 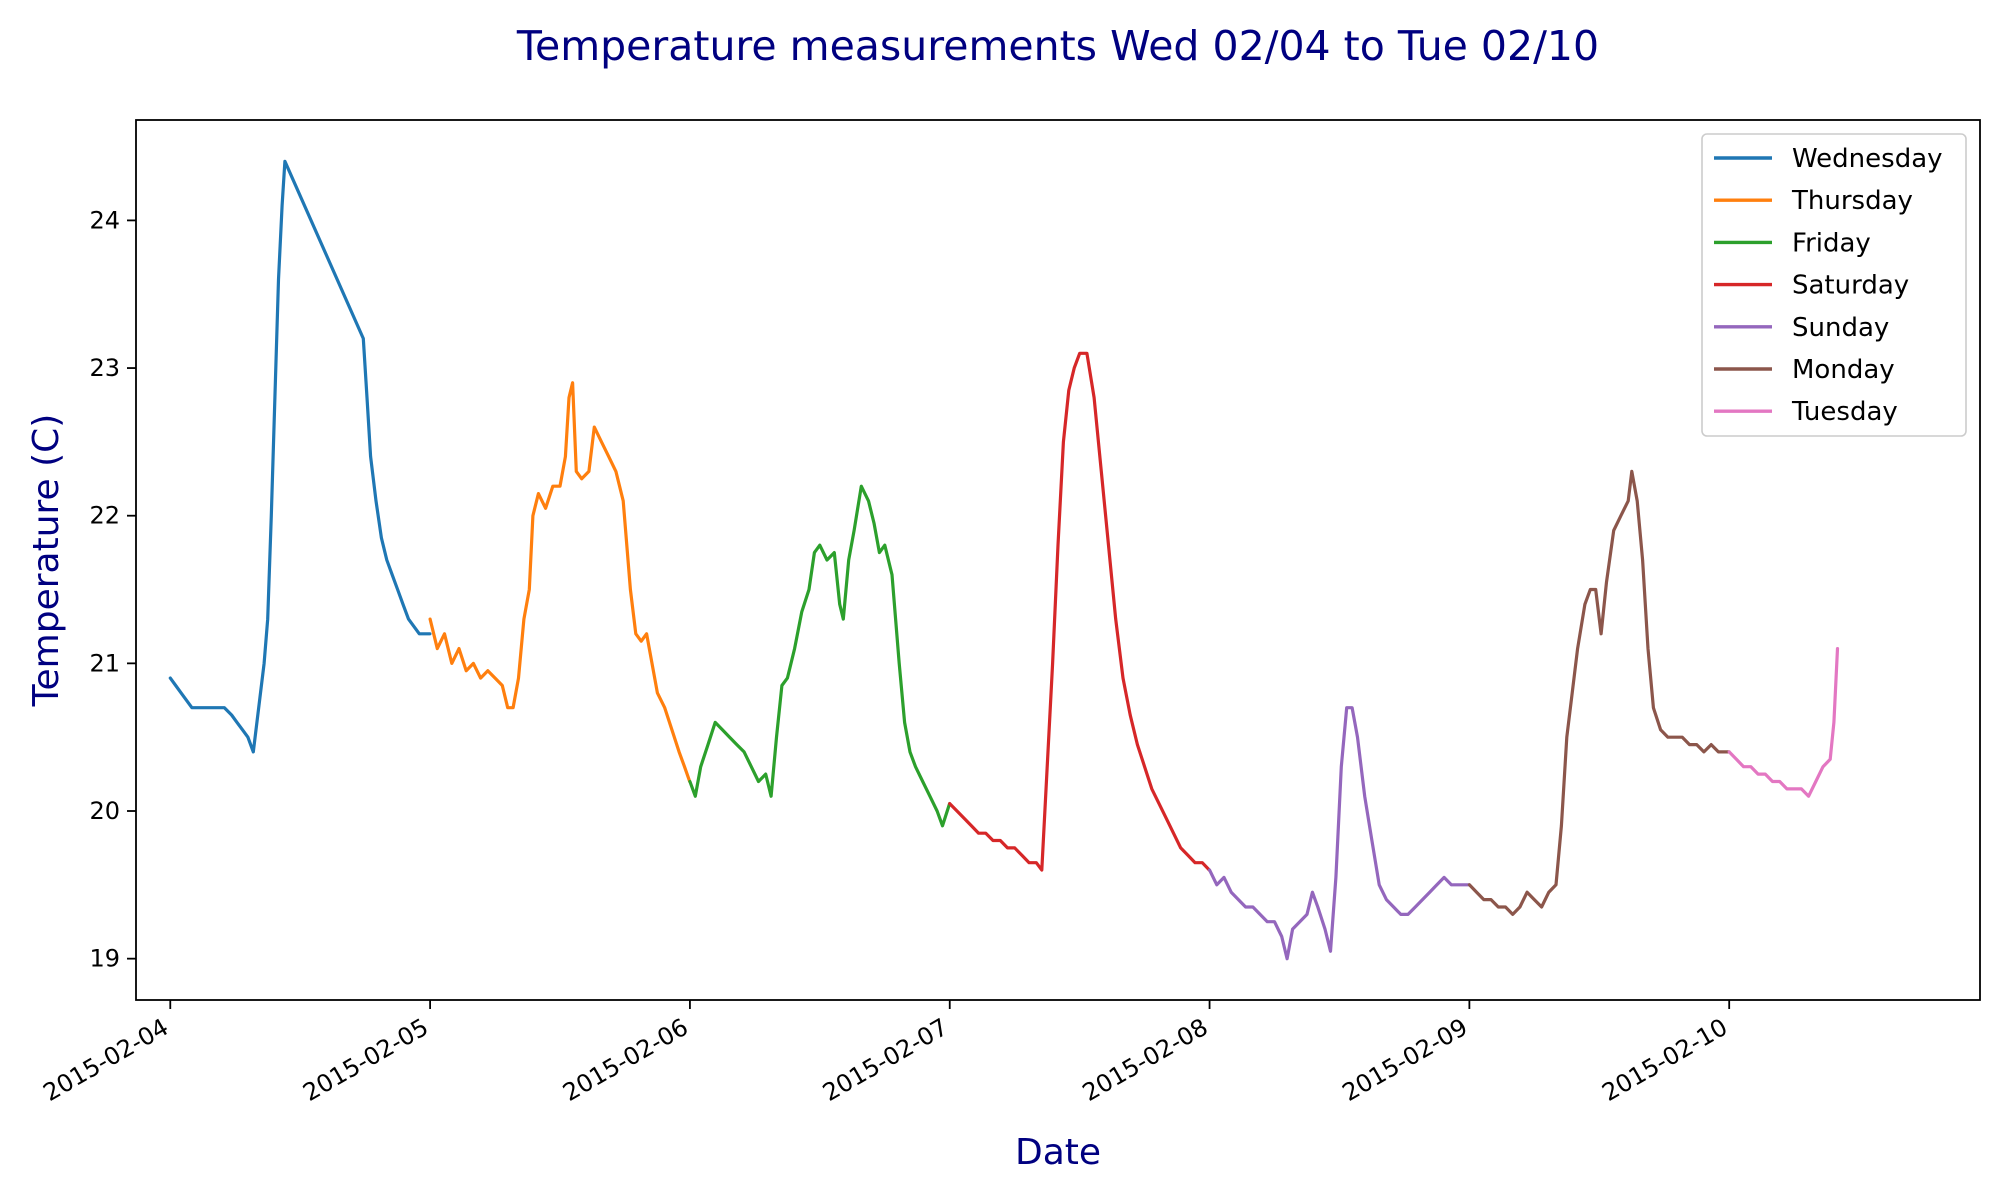 I want to click on y-tick-label: 22, so click(x=104, y=516).